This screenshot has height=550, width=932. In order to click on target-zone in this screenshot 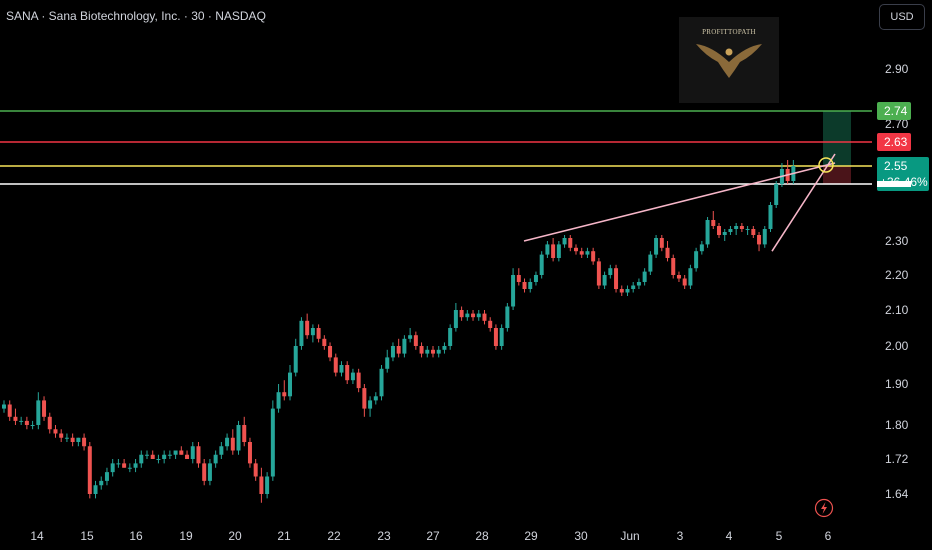, I will do `click(837, 138)`.